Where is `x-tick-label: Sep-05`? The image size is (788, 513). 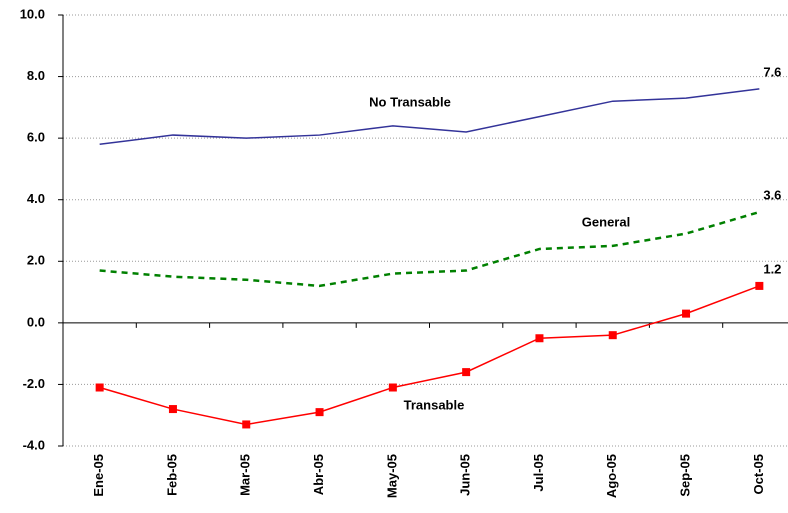 x-tick-label: Sep-05 is located at coordinates (684, 475).